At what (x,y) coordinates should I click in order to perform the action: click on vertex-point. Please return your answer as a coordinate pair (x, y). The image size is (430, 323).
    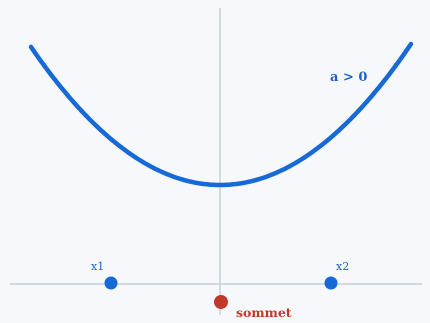
    Looking at the image, I should click on (221, 302).